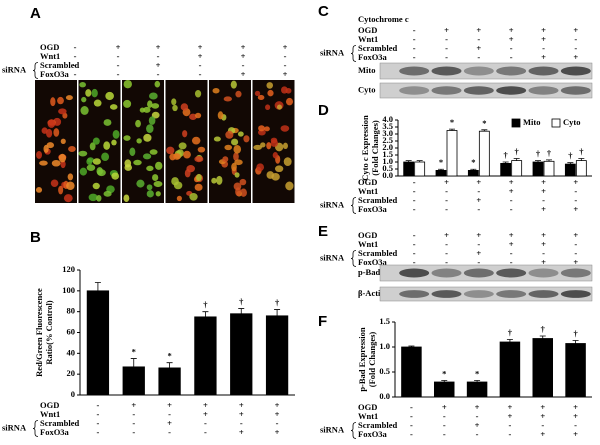 The width and height of the screenshot is (600, 445). I want to click on panel-letter: C, so click(323, 11).